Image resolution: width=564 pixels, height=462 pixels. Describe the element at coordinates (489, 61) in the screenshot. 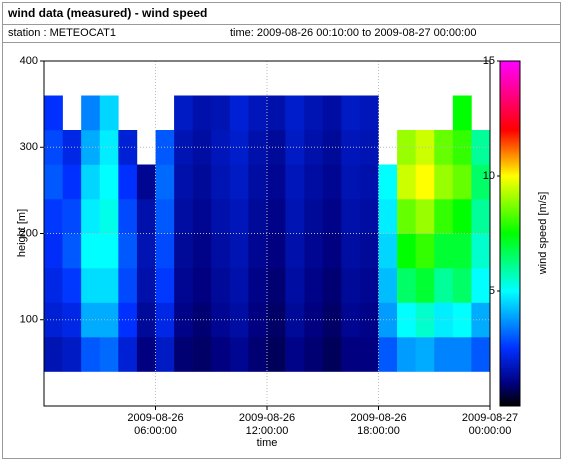

I see `colorbar-tick-label: 15` at that location.